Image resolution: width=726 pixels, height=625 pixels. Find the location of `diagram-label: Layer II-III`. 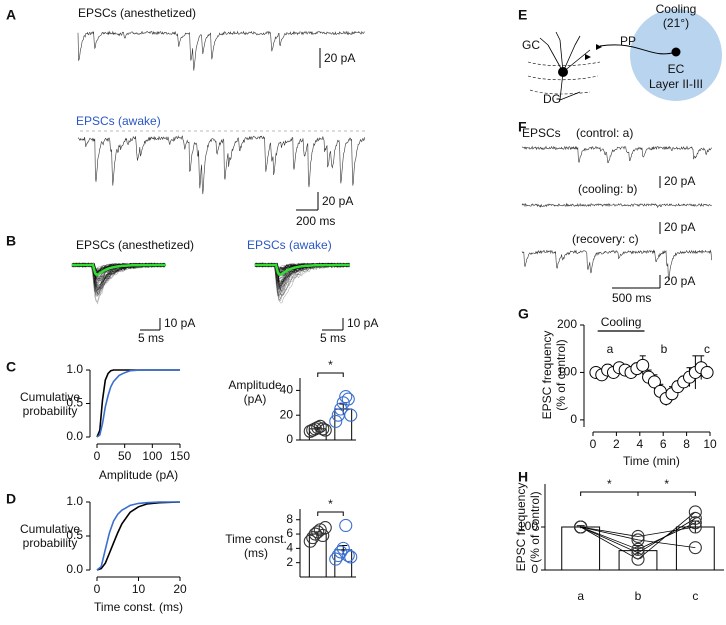

diagram-label: Layer II-III is located at coordinates (676, 84).